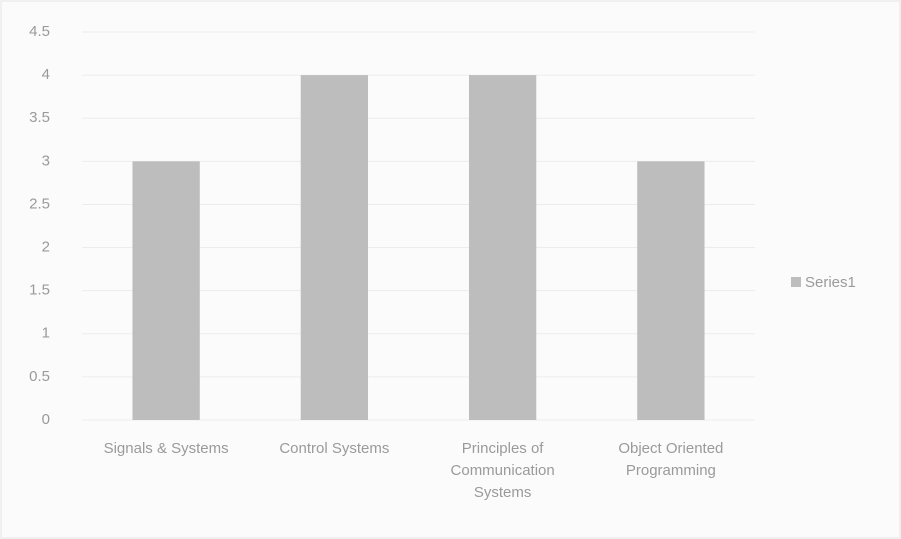 The image size is (901, 539). Describe the element at coordinates (671, 459) in the screenshot. I see `x-tick-label: Object Oriented Programming` at that location.